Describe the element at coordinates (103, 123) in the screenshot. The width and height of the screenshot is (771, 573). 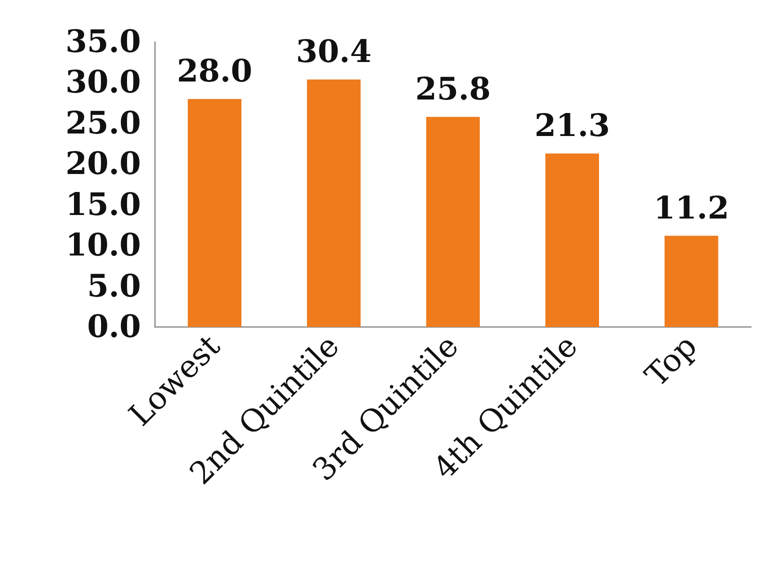
I see `y-tick-label: 25.0` at that location.